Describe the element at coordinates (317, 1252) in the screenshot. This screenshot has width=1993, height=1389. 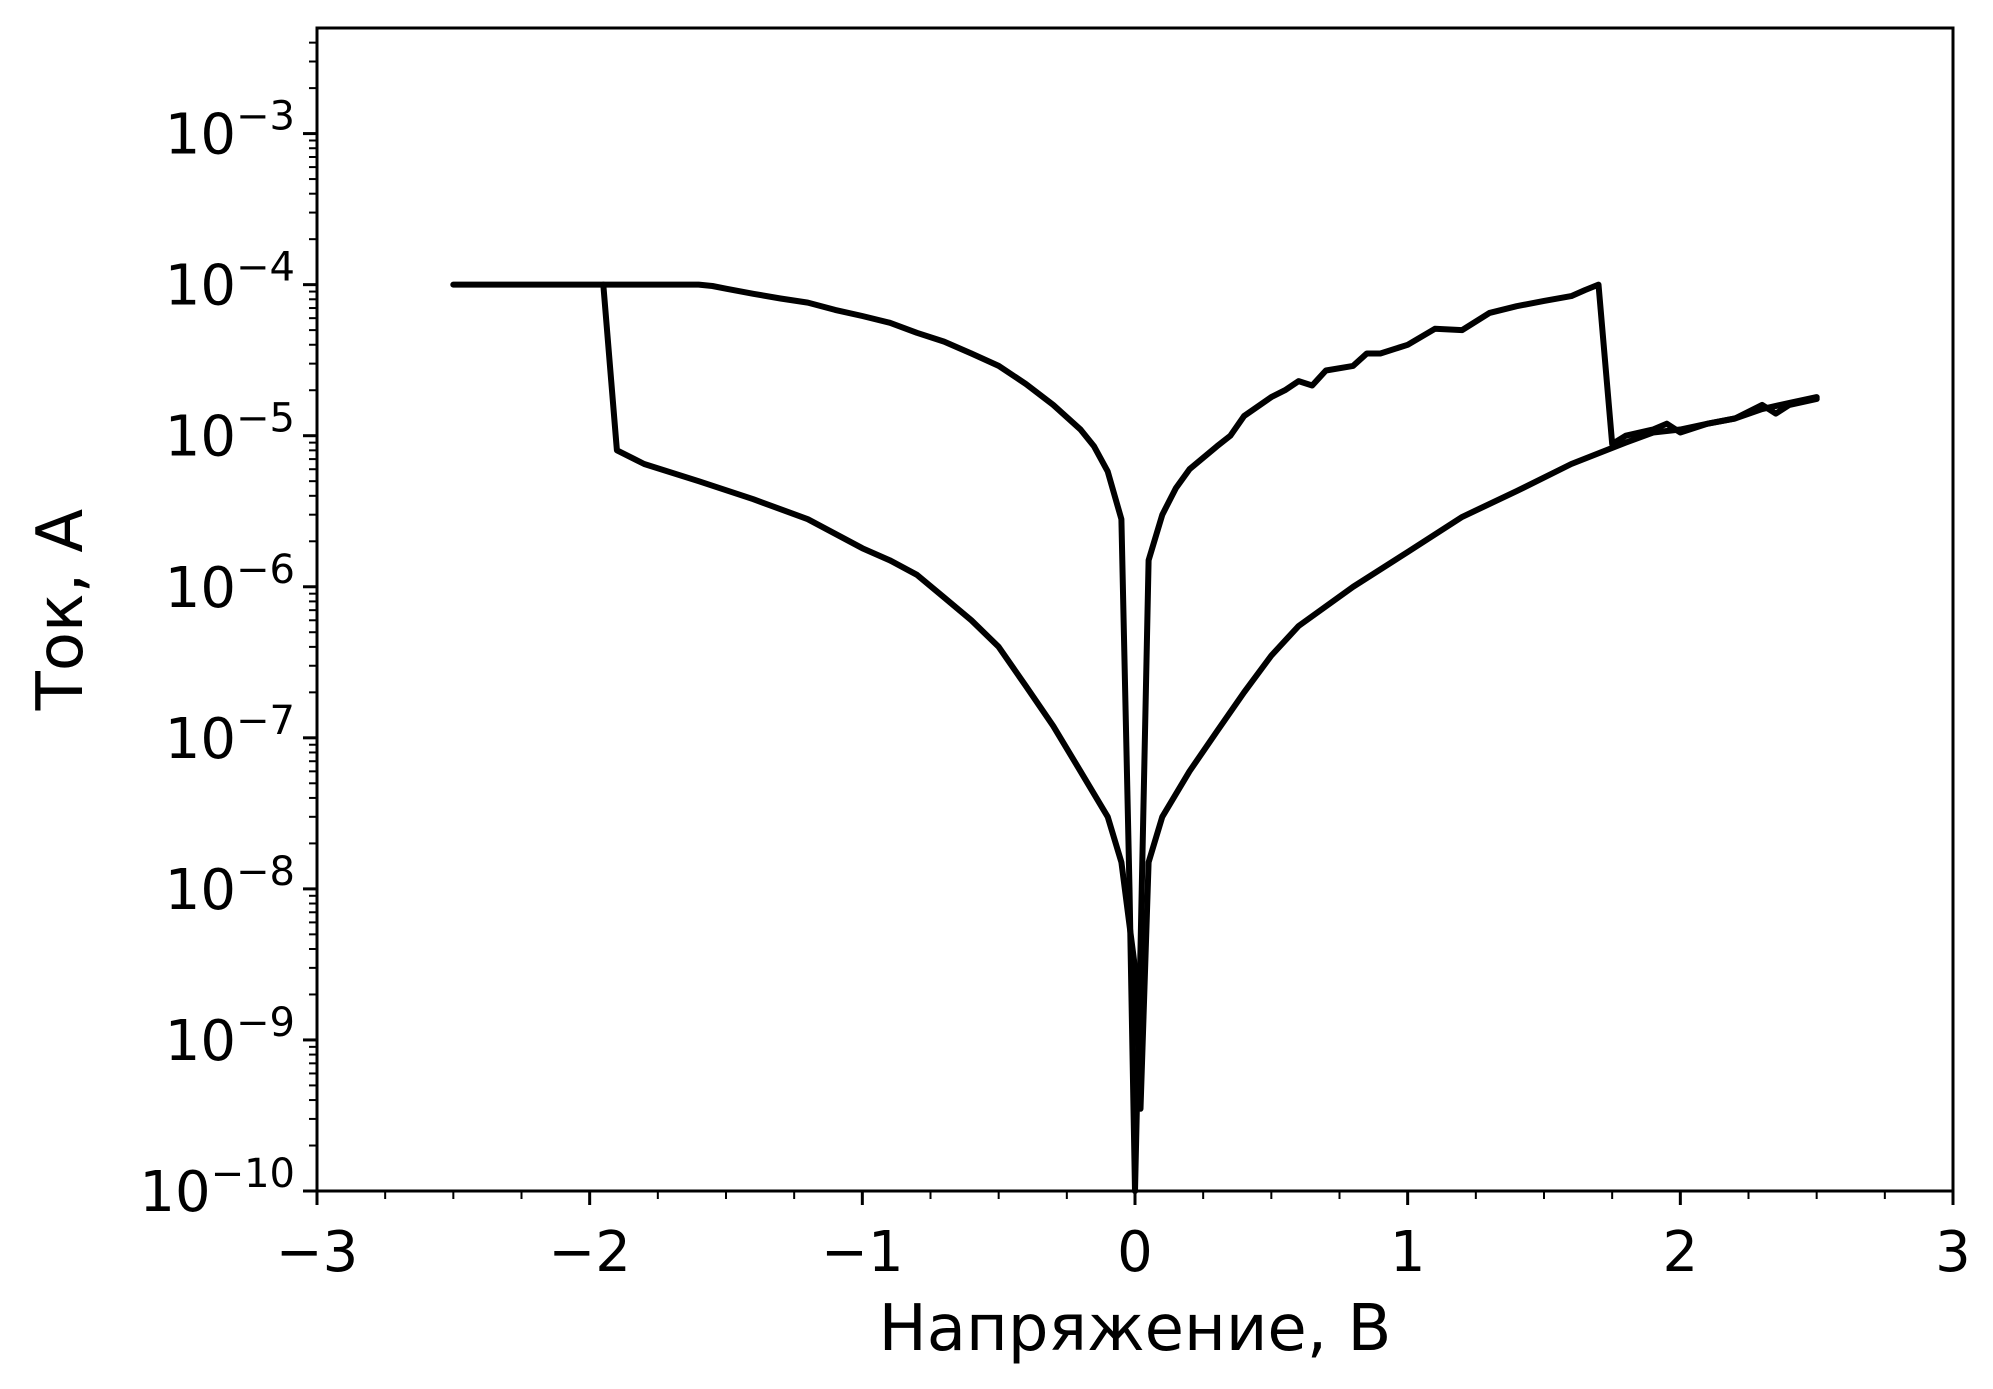
I see `x-tick-label: −3` at that location.